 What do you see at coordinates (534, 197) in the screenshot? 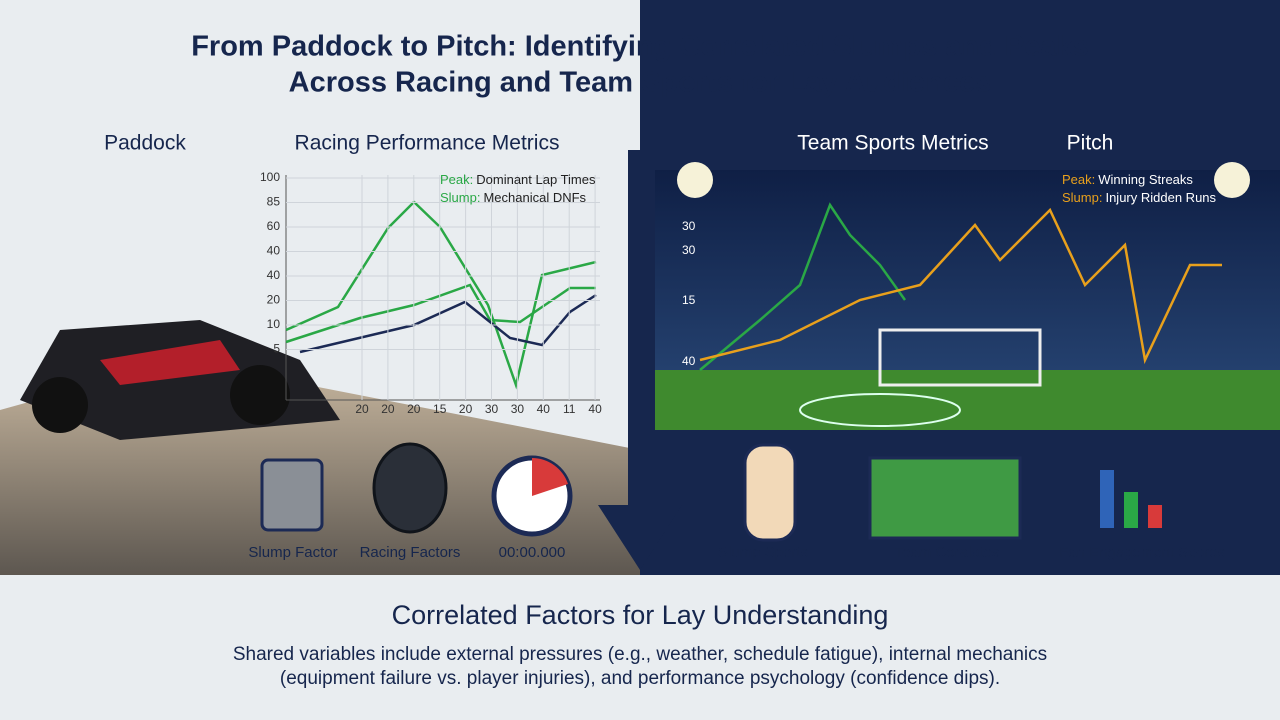
I see `legend-text: Mechanical DNFs` at bounding box center [534, 197].